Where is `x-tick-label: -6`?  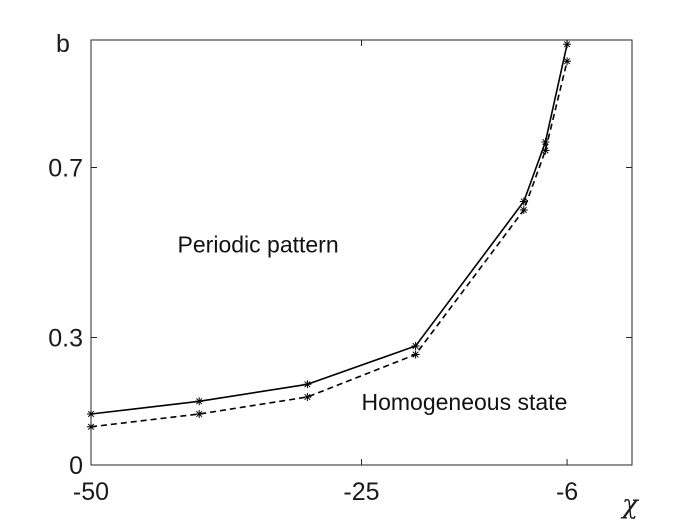 x-tick-label: -6 is located at coordinates (567, 492).